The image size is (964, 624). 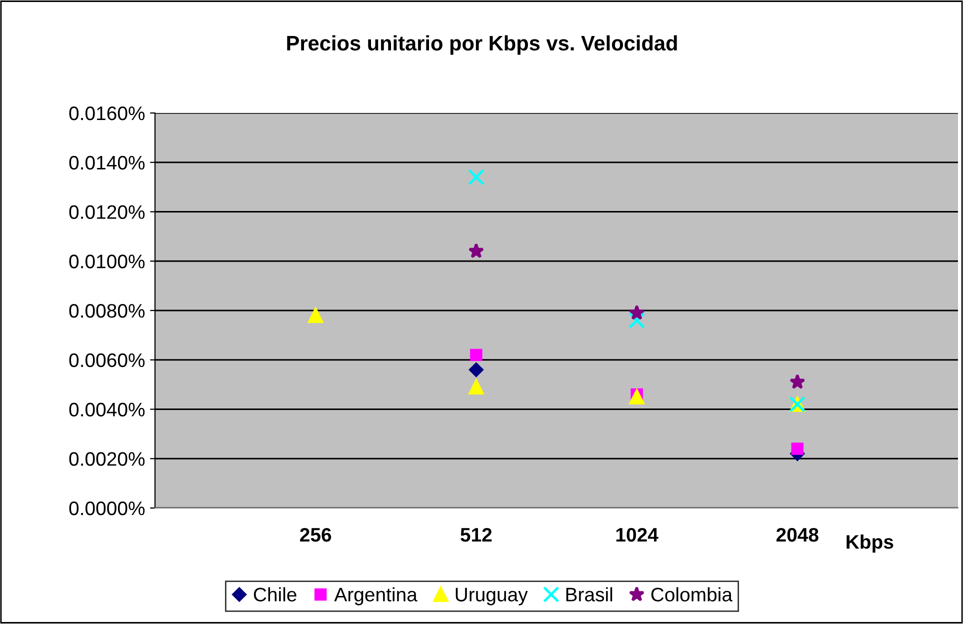 What do you see at coordinates (476, 535) in the screenshot?
I see `x-tick-label: 512` at bounding box center [476, 535].